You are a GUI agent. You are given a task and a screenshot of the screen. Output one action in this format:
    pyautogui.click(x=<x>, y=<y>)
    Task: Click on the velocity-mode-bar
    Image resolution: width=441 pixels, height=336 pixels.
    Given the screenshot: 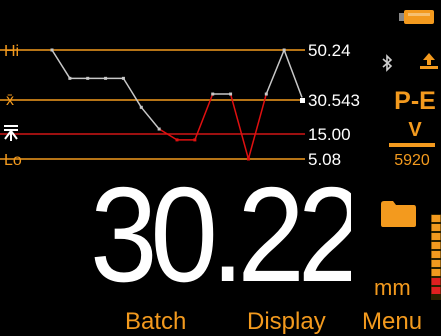 What is the action you would take?
    pyautogui.click(x=412, y=145)
    